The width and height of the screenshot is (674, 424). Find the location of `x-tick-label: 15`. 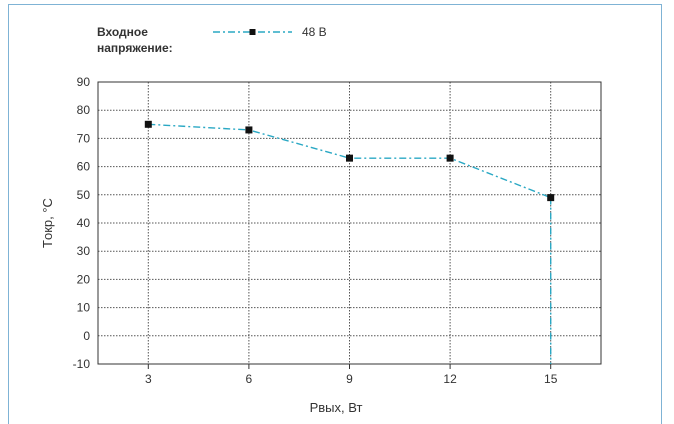

x-tick-label: 15 is located at coordinates (551, 379).